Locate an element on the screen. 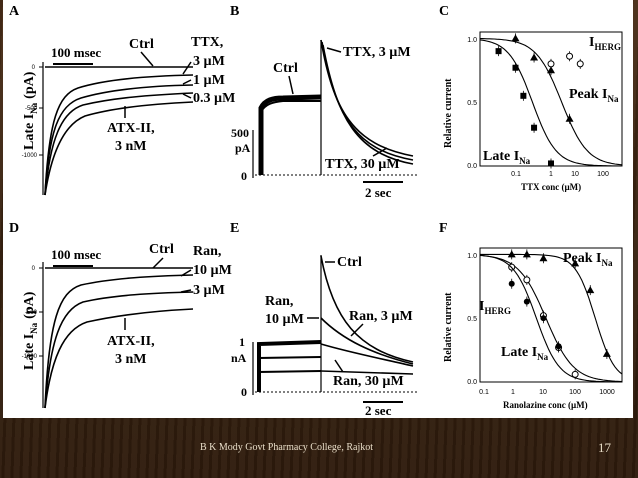 The height and width of the screenshot is (478, 638). panel-f-ylabel: Relative current is located at coordinates (448, 327).